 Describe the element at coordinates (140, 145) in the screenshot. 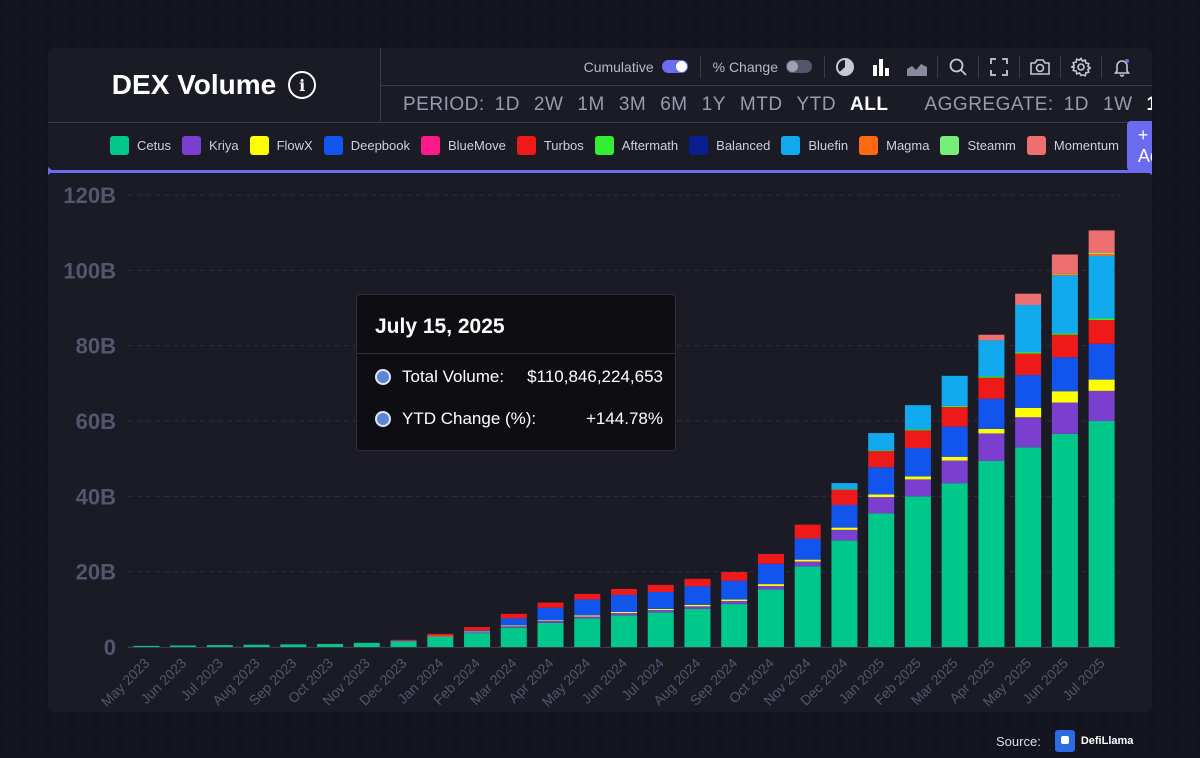

I see `legend-item-cetus: Cetus` at that location.